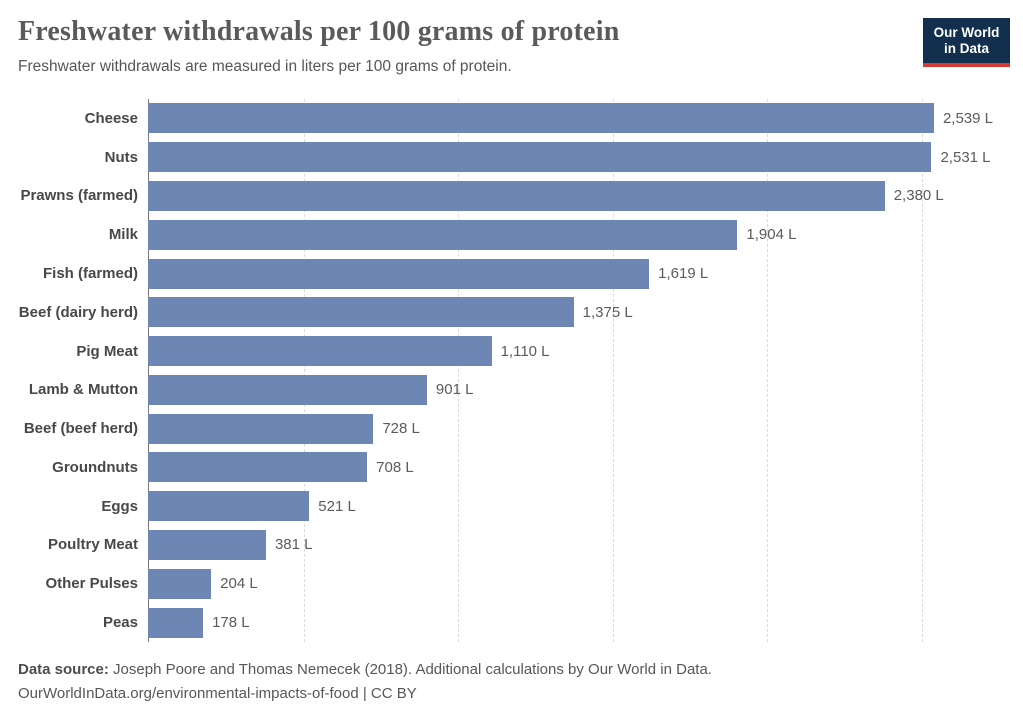 Image resolution: width=1023 pixels, height=722 pixels. I want to click on value-label: 1,375 L, so click(607, 312).